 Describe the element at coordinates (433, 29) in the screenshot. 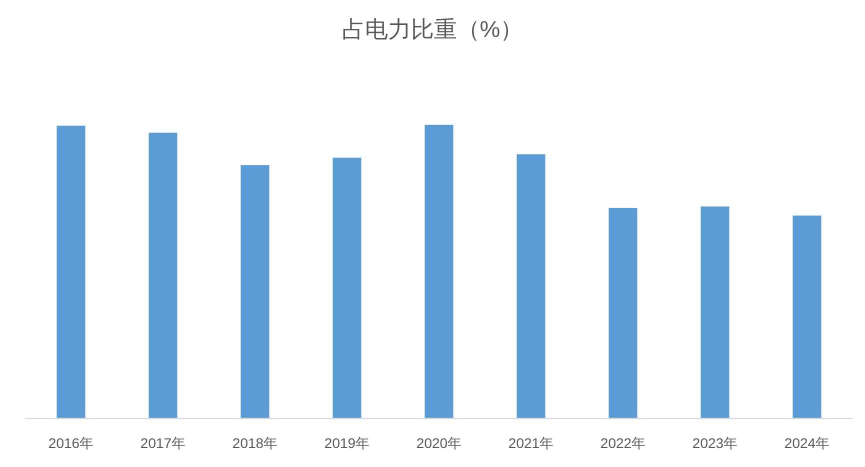

I see `title: 占电力比重（%）` at that location.